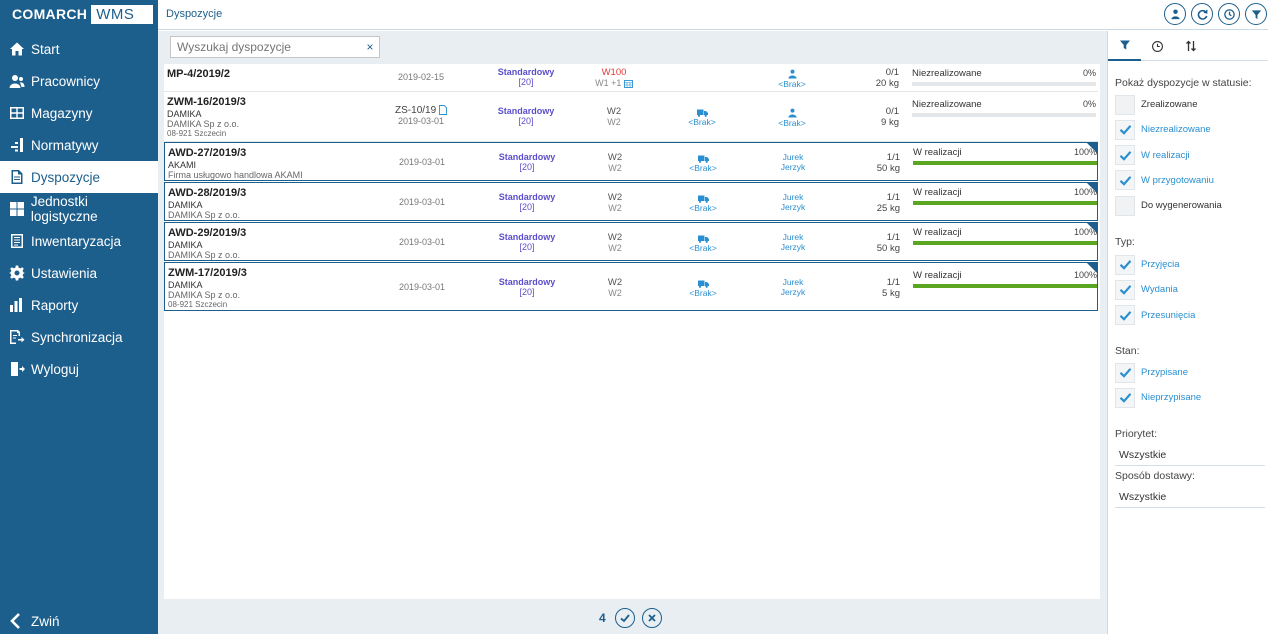 Image resolution: width=1268 pixels, height=634 pixels. Describe the element at coordinates (879, 117) in the screenshot. I see `quantity-info: 0/1 9 kg` at that location.